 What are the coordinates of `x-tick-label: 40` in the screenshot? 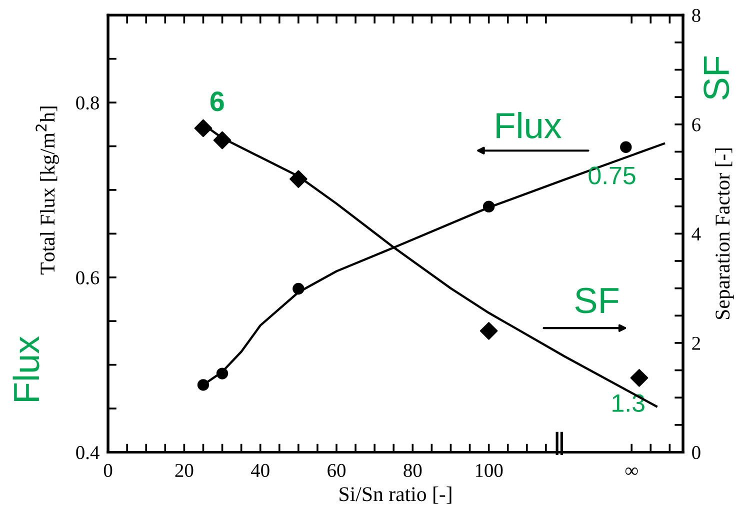 It's located at (260, 471).